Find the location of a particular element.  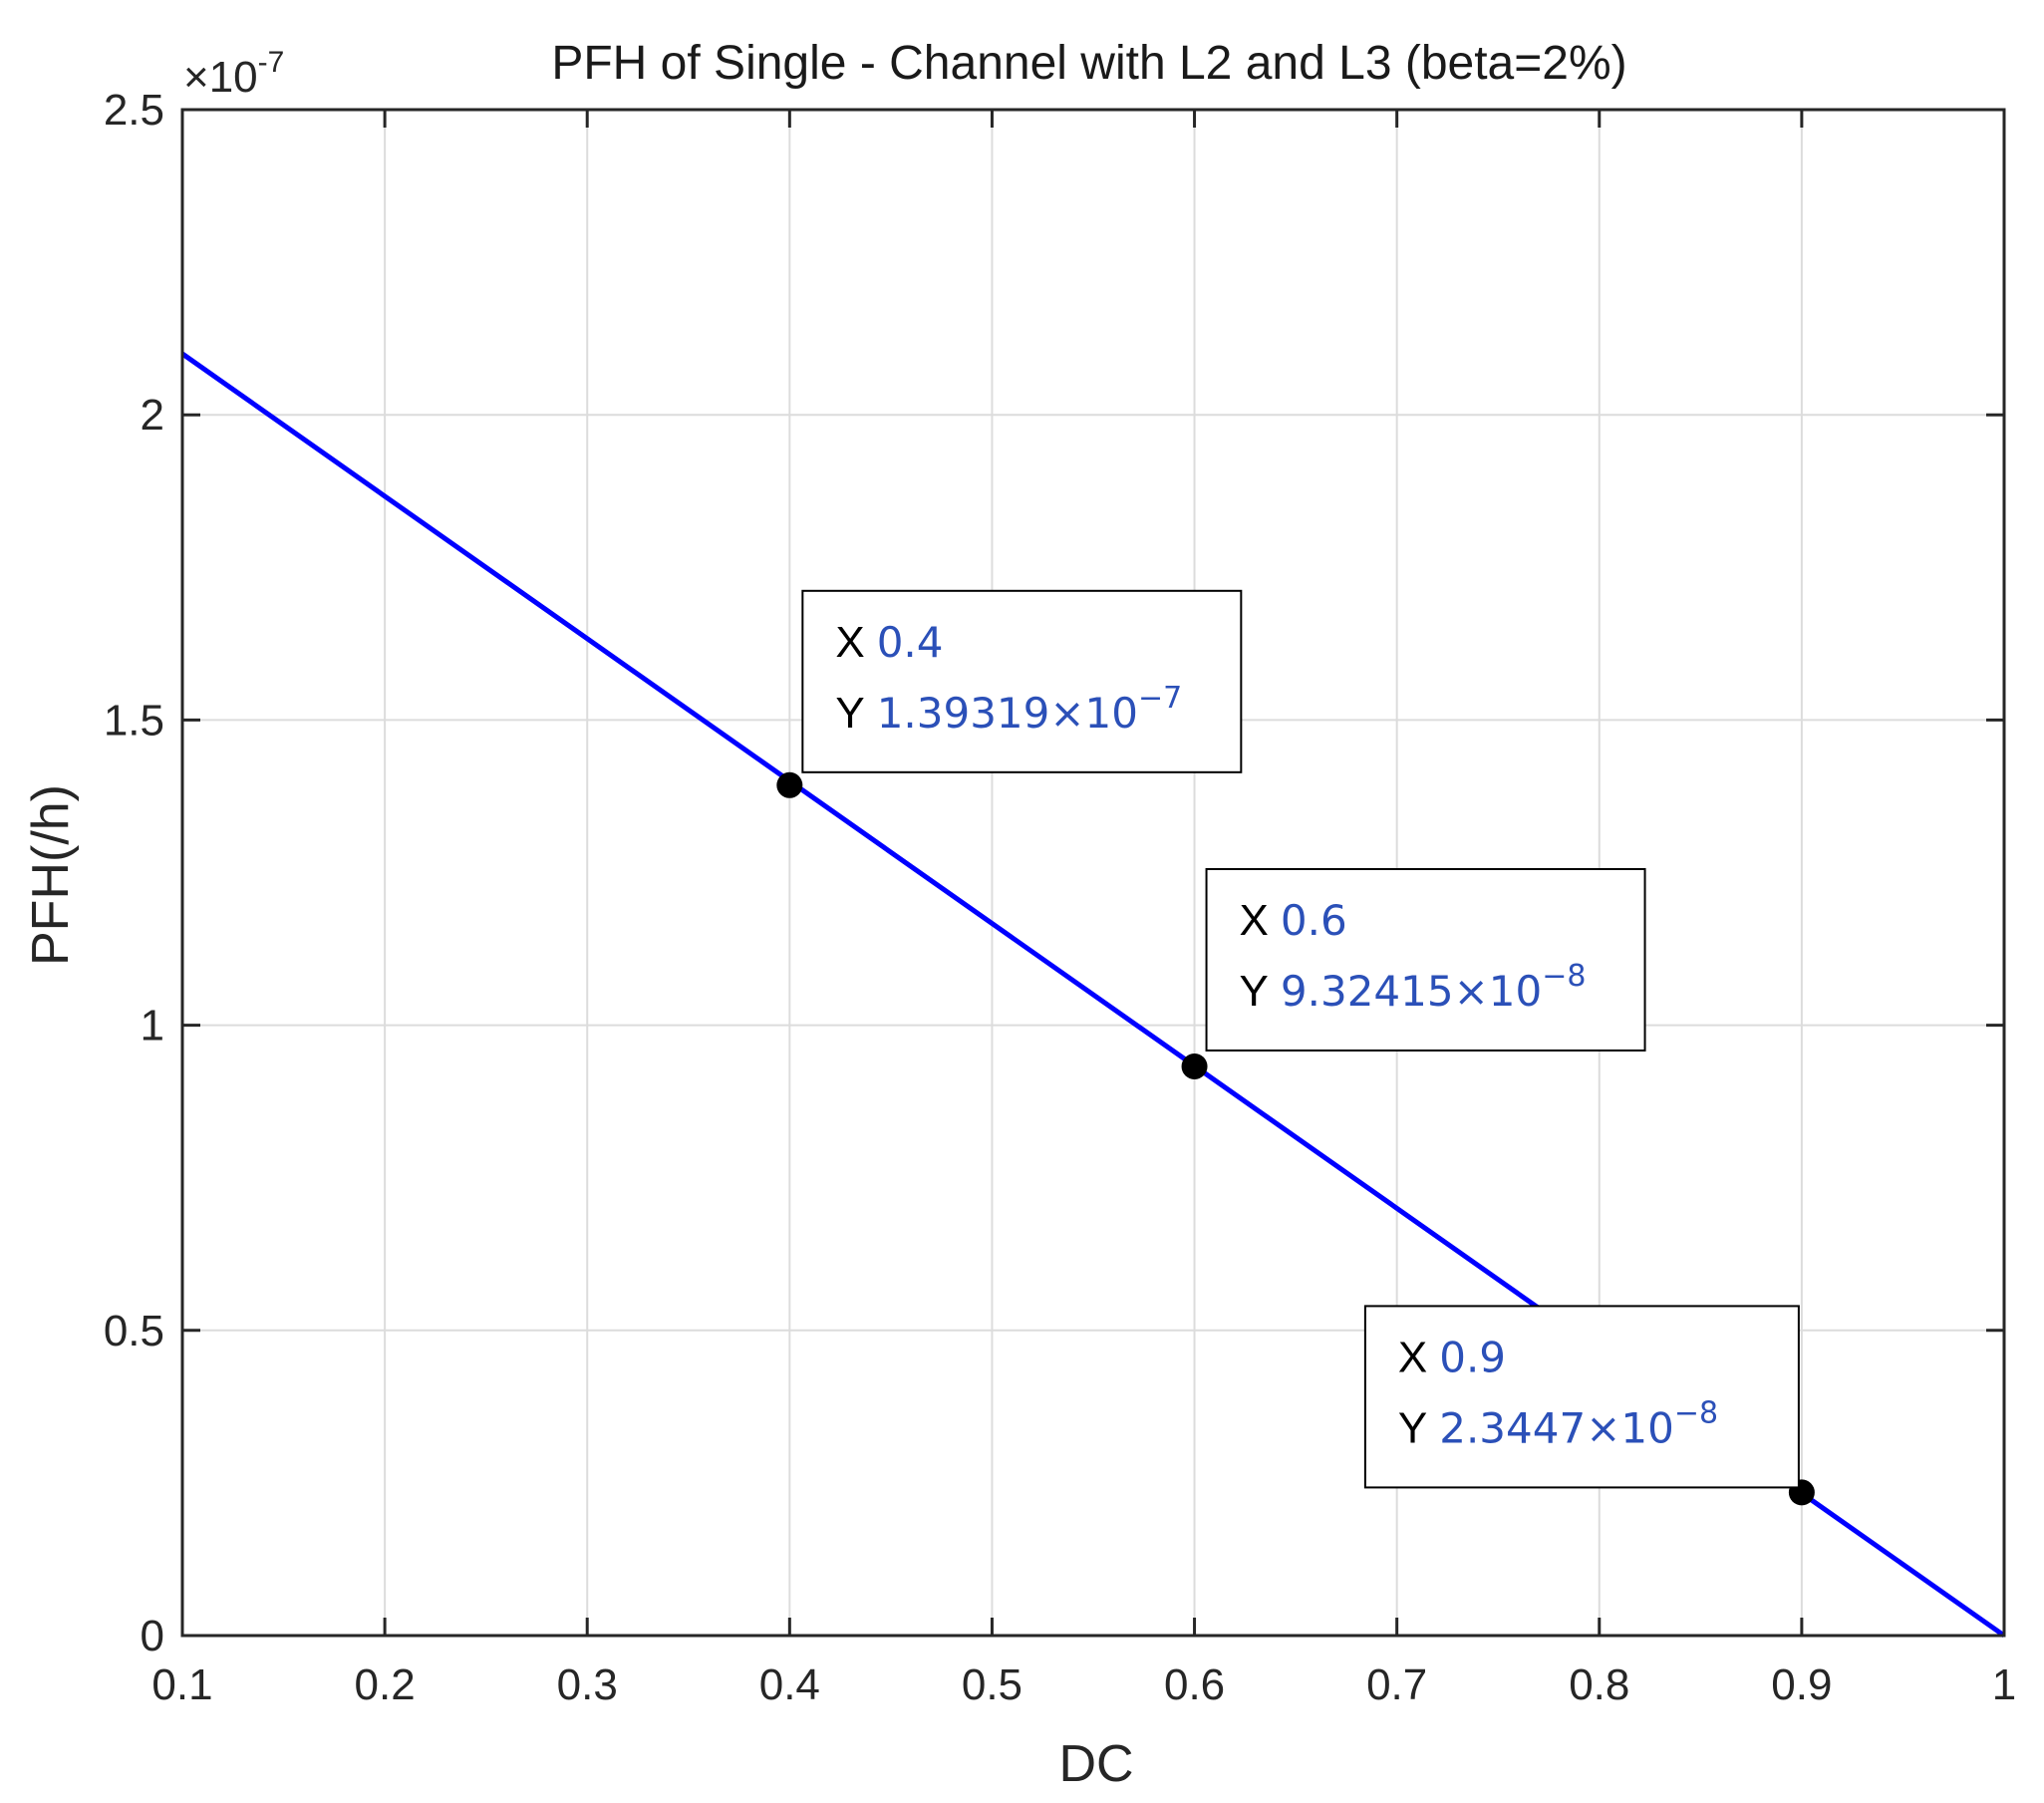

y-tick-label: 0 is located at coordinates (152, 1636).